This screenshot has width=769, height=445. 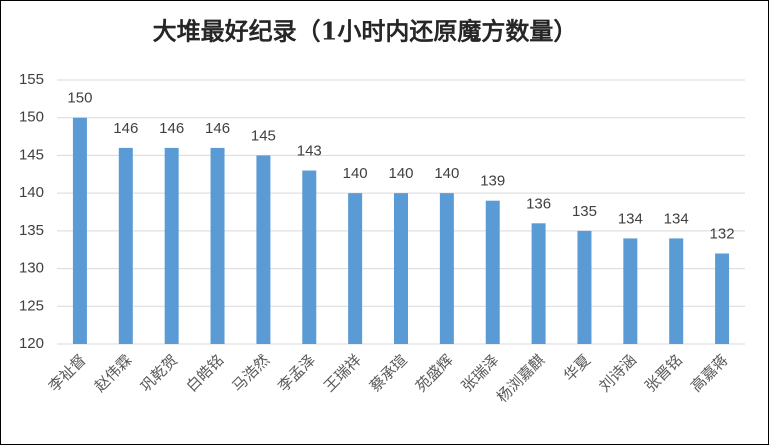 I want to click on data-label: 150, so click(x=79, y=98).